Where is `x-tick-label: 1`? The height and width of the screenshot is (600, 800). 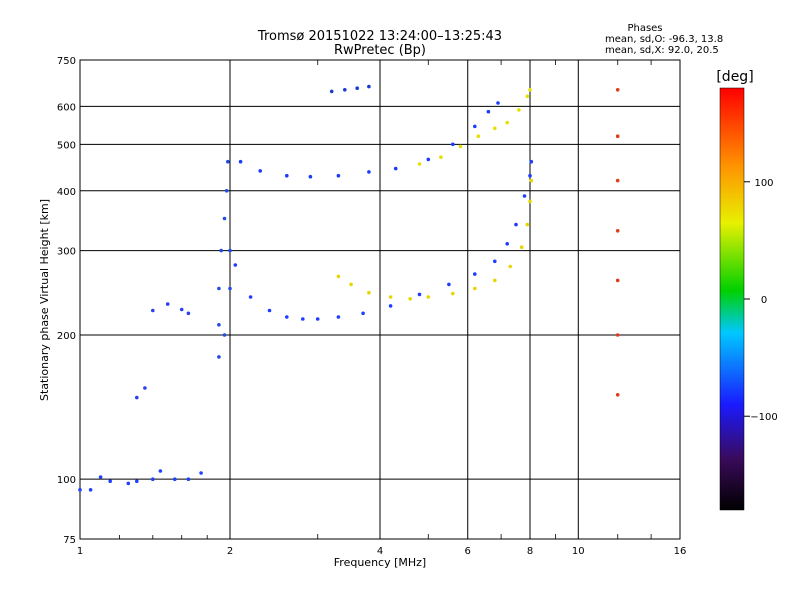 x-tick-label: 1 is located at coordinates (80, 551).